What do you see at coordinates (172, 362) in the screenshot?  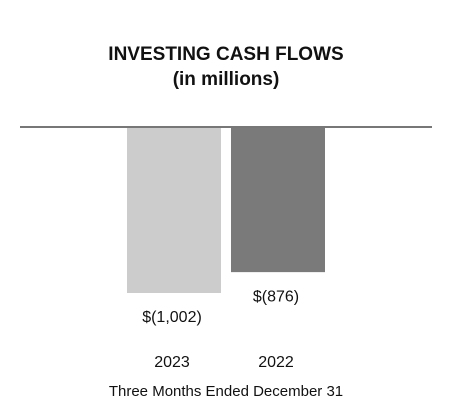 I see `x-tick-label: 2023` at bounding box center [172, 362].